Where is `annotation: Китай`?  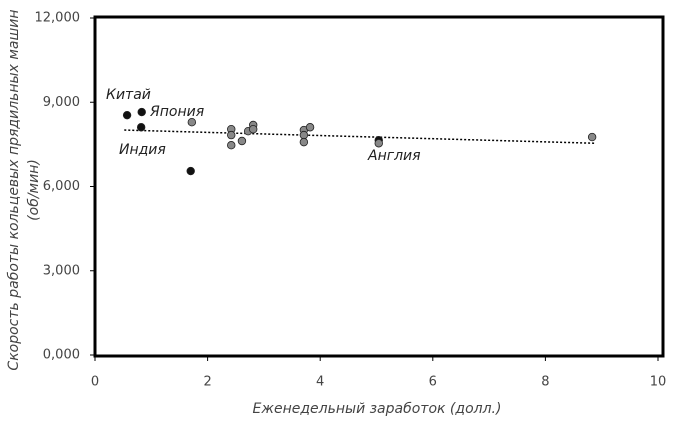 annotation: Китай is located at coordinates (128, 95).